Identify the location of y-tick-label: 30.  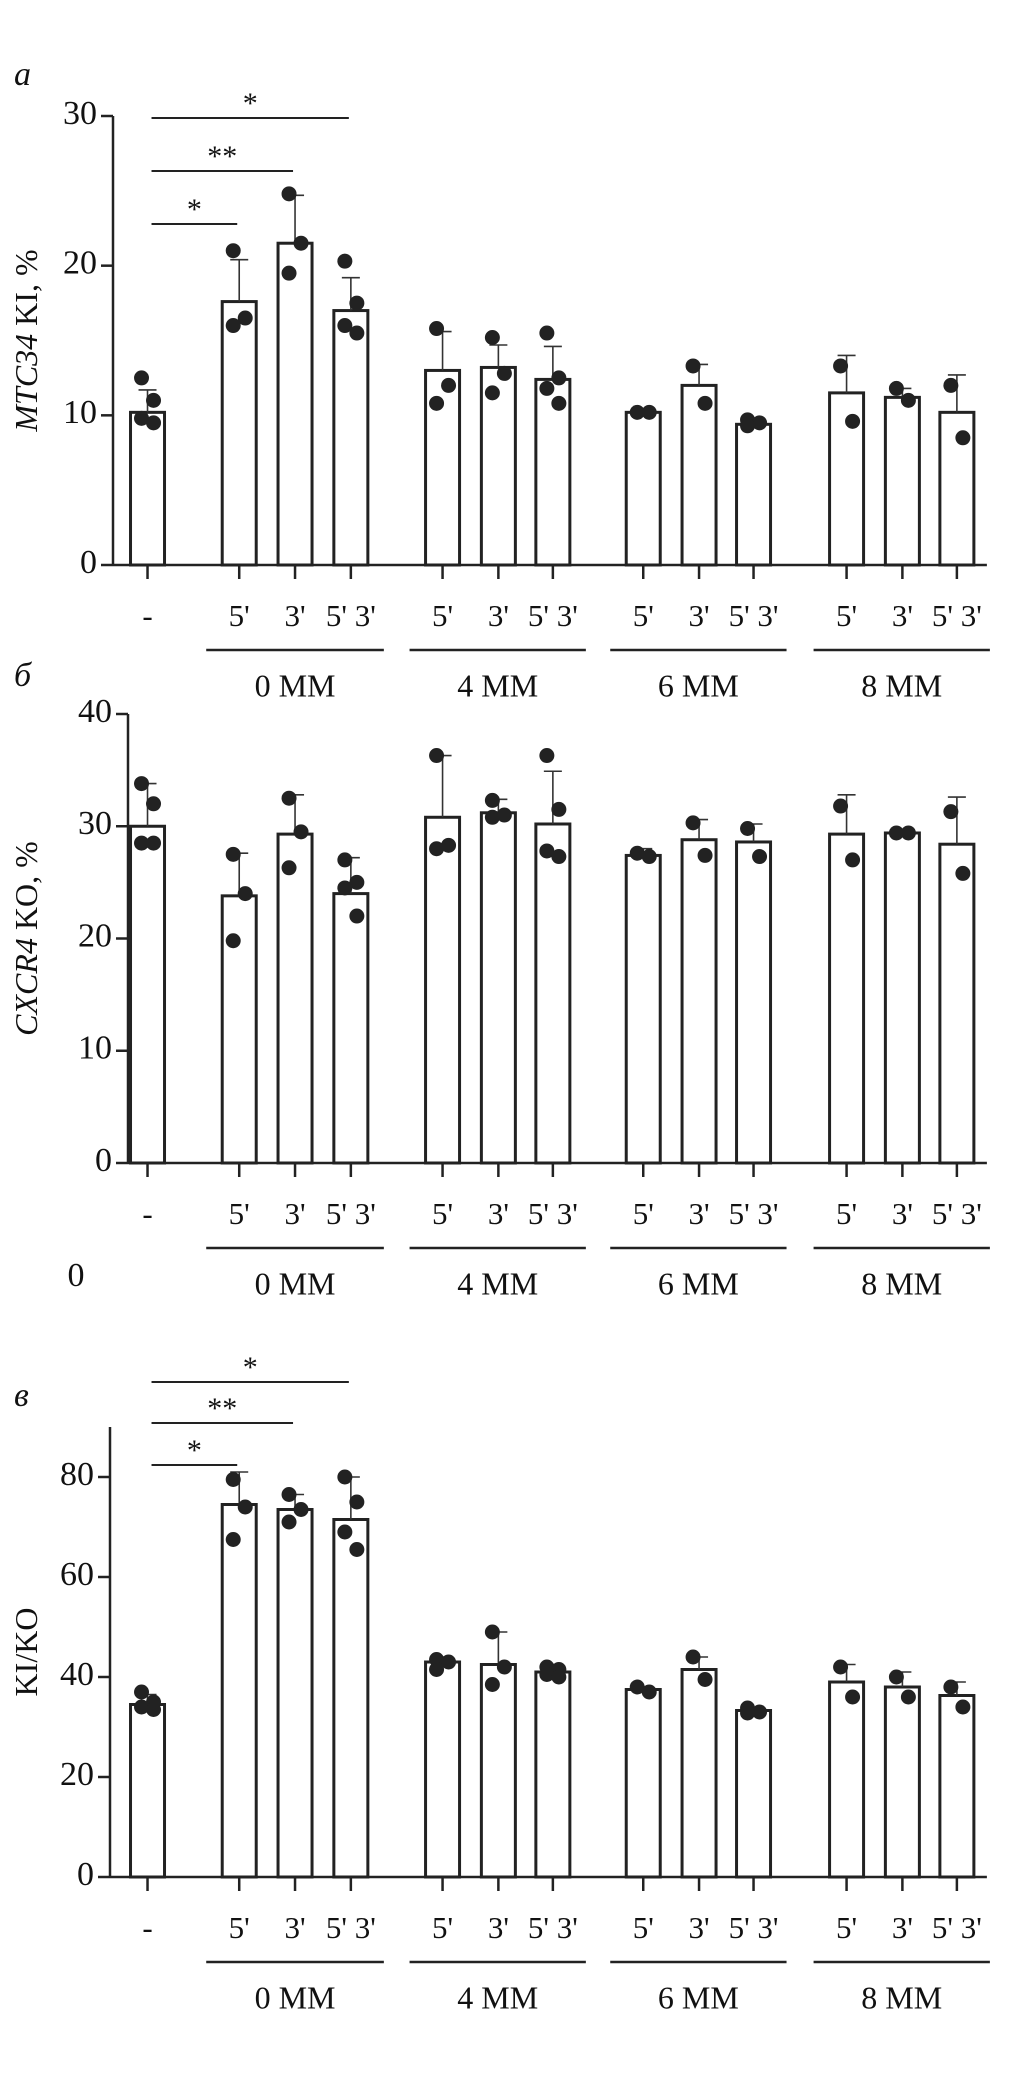
(80, 113).